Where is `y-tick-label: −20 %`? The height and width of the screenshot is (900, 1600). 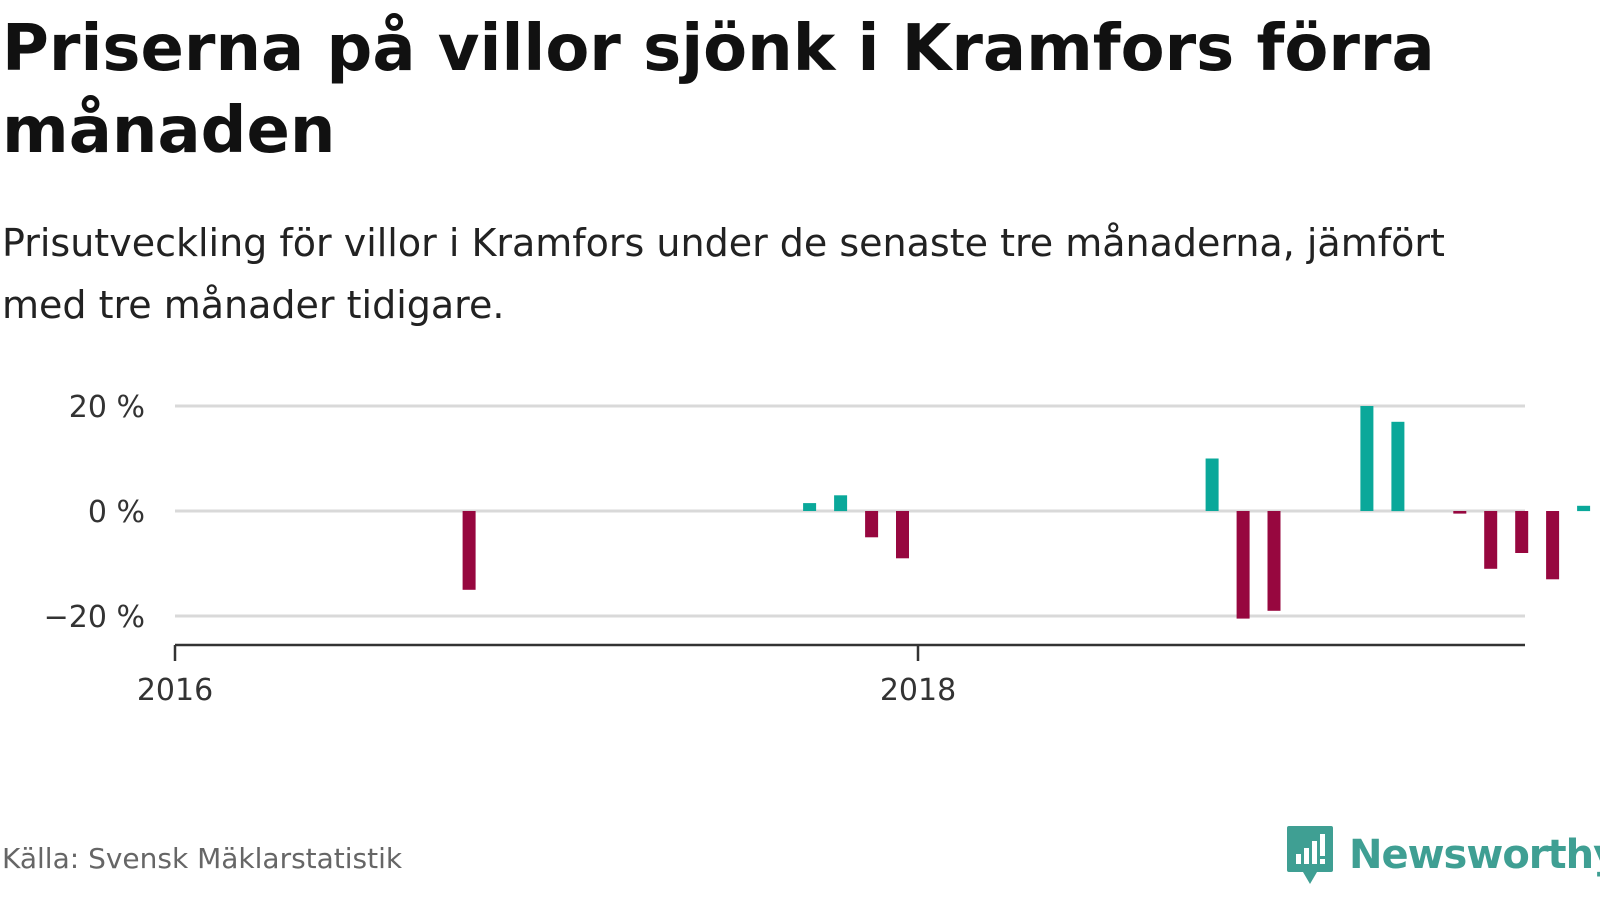 y-tick-label: −20 % is located at coordinates (94, 617).